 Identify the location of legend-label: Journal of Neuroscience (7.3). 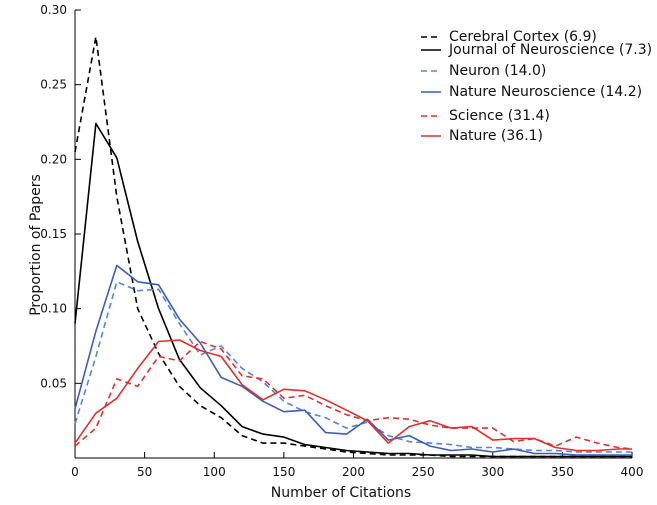
(550, 50).